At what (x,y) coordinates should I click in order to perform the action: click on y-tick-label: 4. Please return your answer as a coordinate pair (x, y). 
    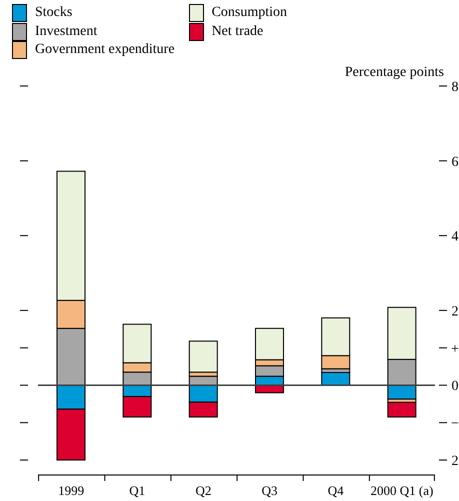
    Looking at the image, I should click on (455, 237).